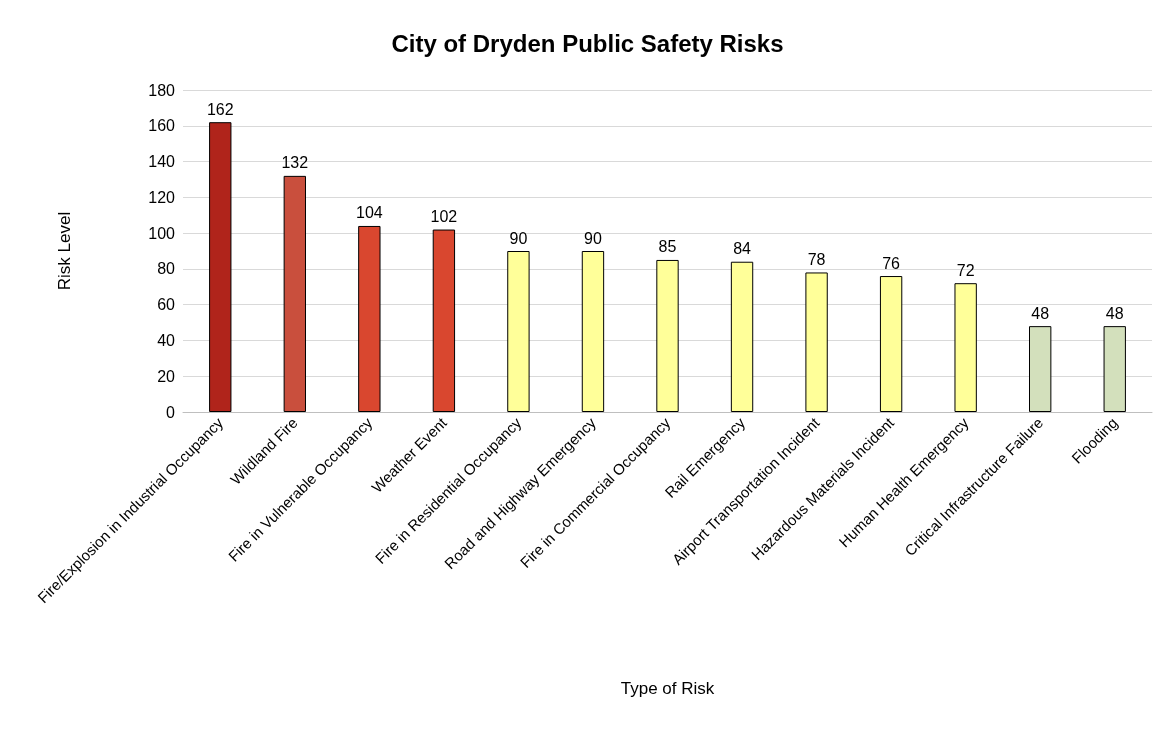 The width and height of the screenshot is (1175, 733). Describe the element at coordinates (162, 197) in the screenshot. I see `y-tick-label: 120` at that location.